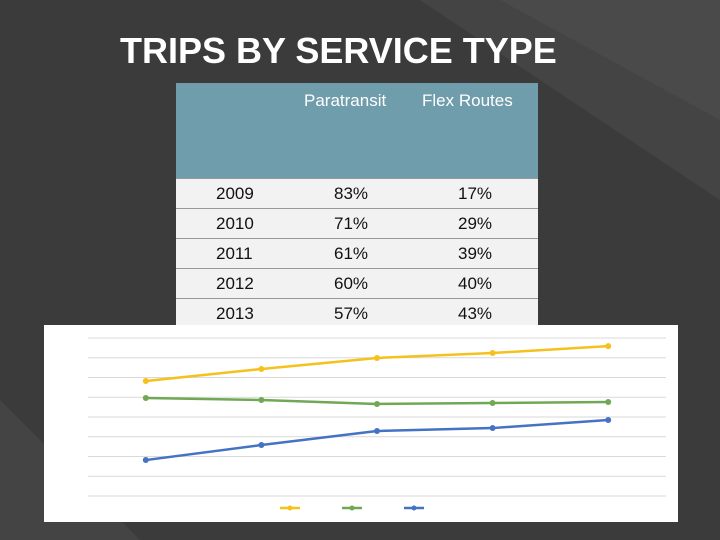 The image size is (720, 540). What do you see at coordinates (475, 223) in the screenshot?
I see `table-cell: 29%` at bounding box center [475, 223].